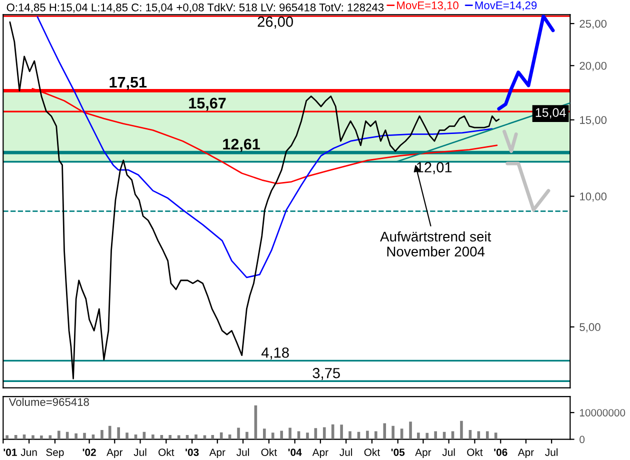  Describe the element at coordinates (192, 452) in the screenshot. I see `x-tick-label: '03` at that location.